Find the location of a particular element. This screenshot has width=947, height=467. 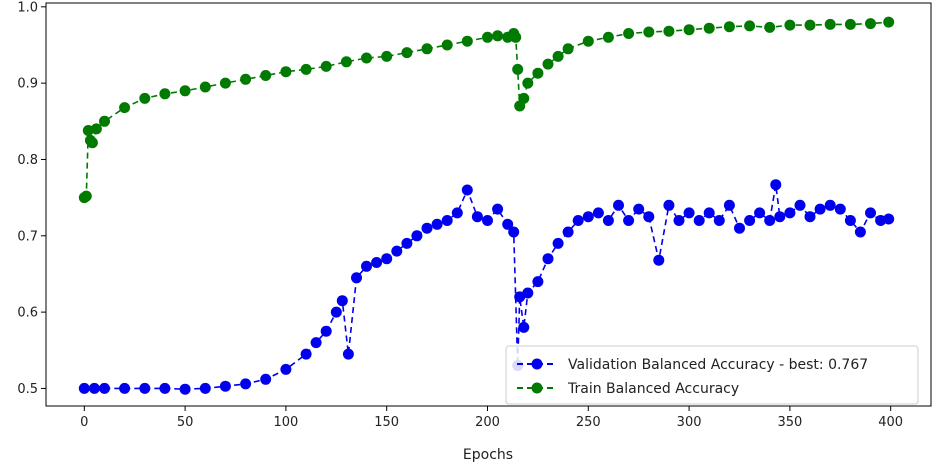

x-tick-label: 100 is located at coordinates (285, 422).